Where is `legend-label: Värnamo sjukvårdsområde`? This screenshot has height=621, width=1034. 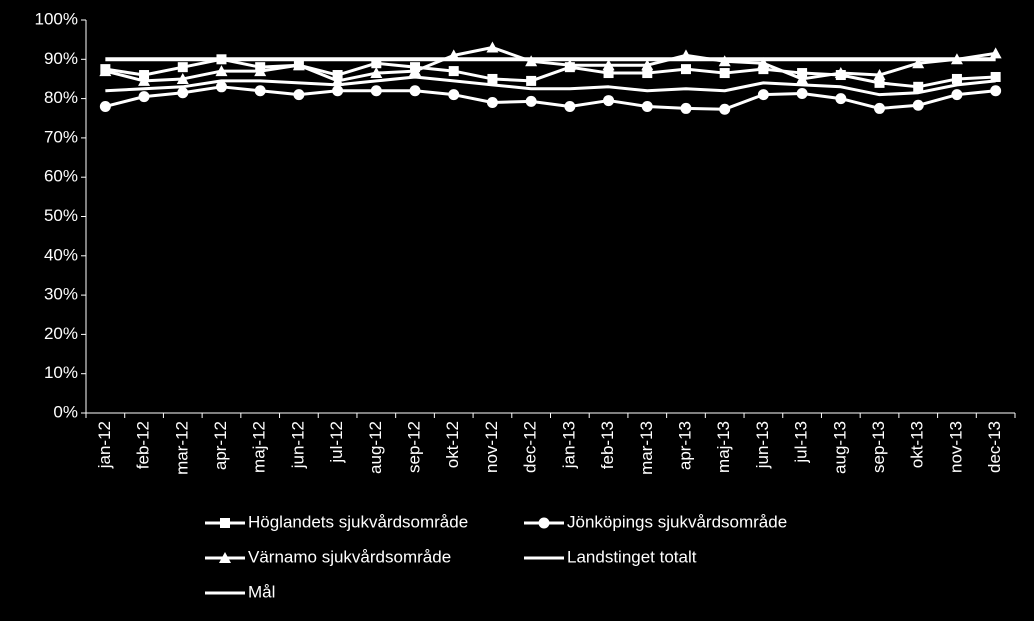 legend-label: Värnamo sjukvårdsområde is located at coordinates (349, 556).